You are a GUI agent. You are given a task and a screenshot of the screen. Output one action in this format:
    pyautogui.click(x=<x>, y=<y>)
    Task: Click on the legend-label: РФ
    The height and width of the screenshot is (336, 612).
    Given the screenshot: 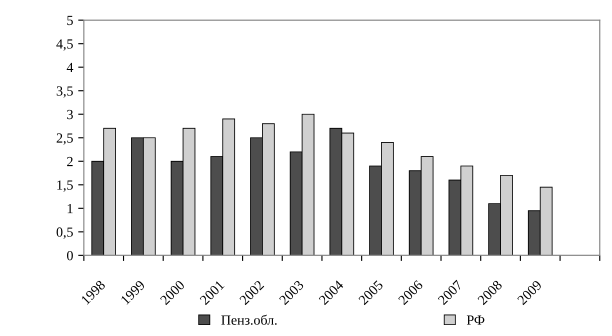 What is the action you would take?
    pyautogui.click(x=475, y=320)
    